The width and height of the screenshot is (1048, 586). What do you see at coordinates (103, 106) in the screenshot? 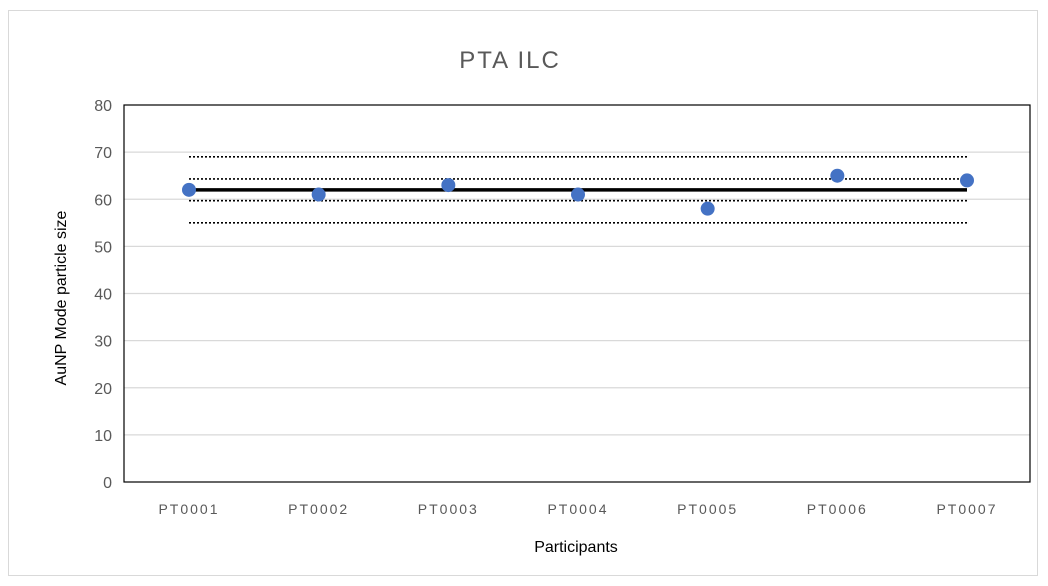
I see `y-tick-label: 80` at bounding box center [103, 106].